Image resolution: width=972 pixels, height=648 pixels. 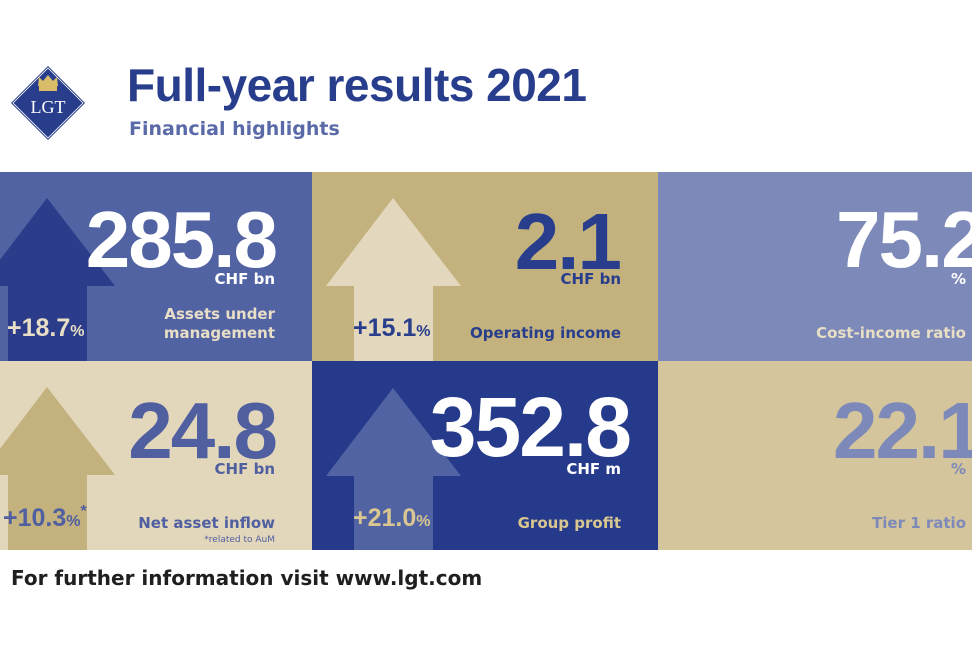 I want to click on metric-label: Net asset inflow, so click(x=206, y=523).